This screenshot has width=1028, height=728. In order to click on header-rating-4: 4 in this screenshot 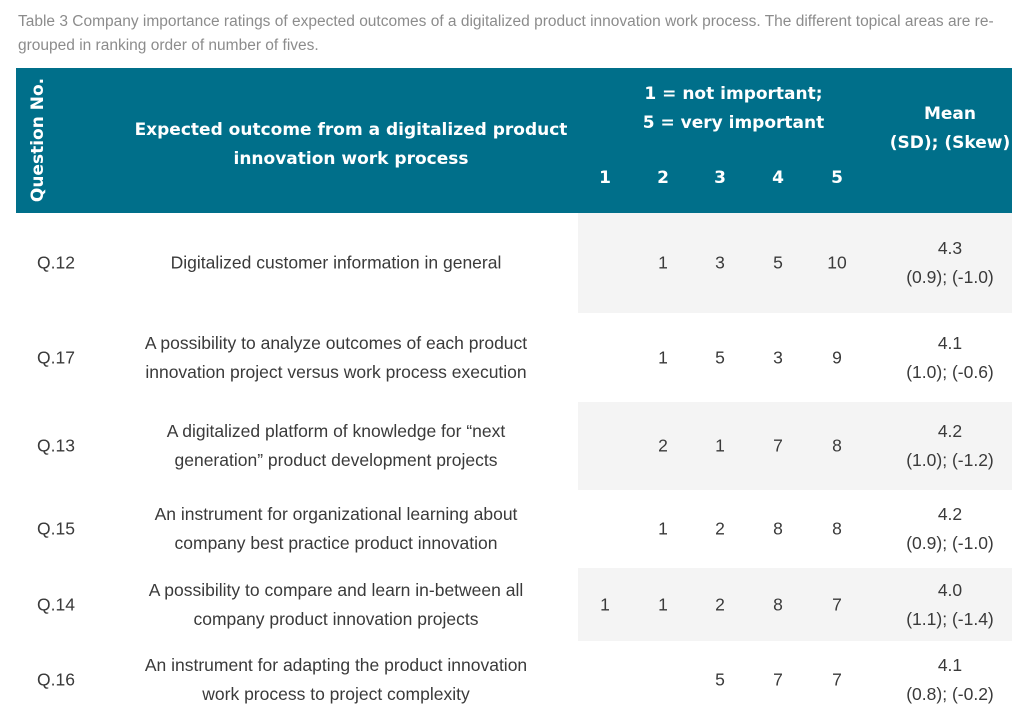, I will do `click(778, 178)`.